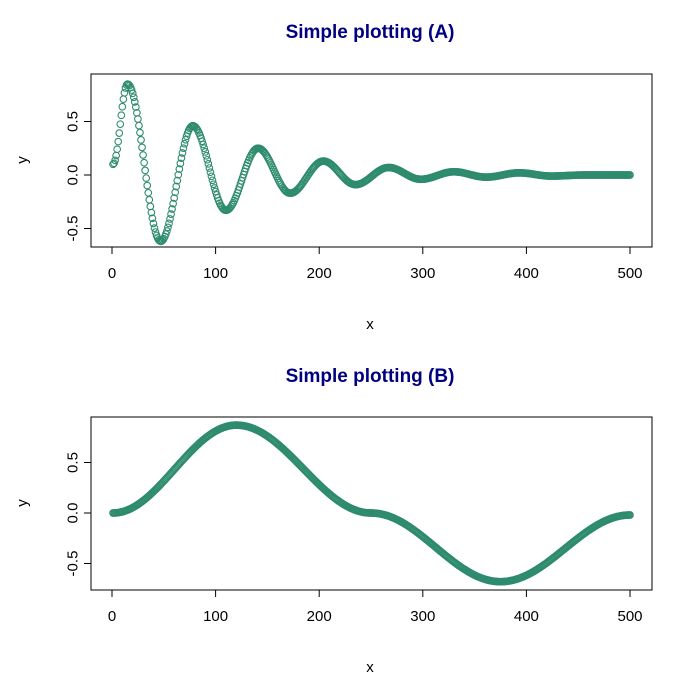 The height and width of the screenshot is (691, 673). Describe the element at coordinates (22, 160) in the screenshot. I see `y-axis-label-a: y` at that location.